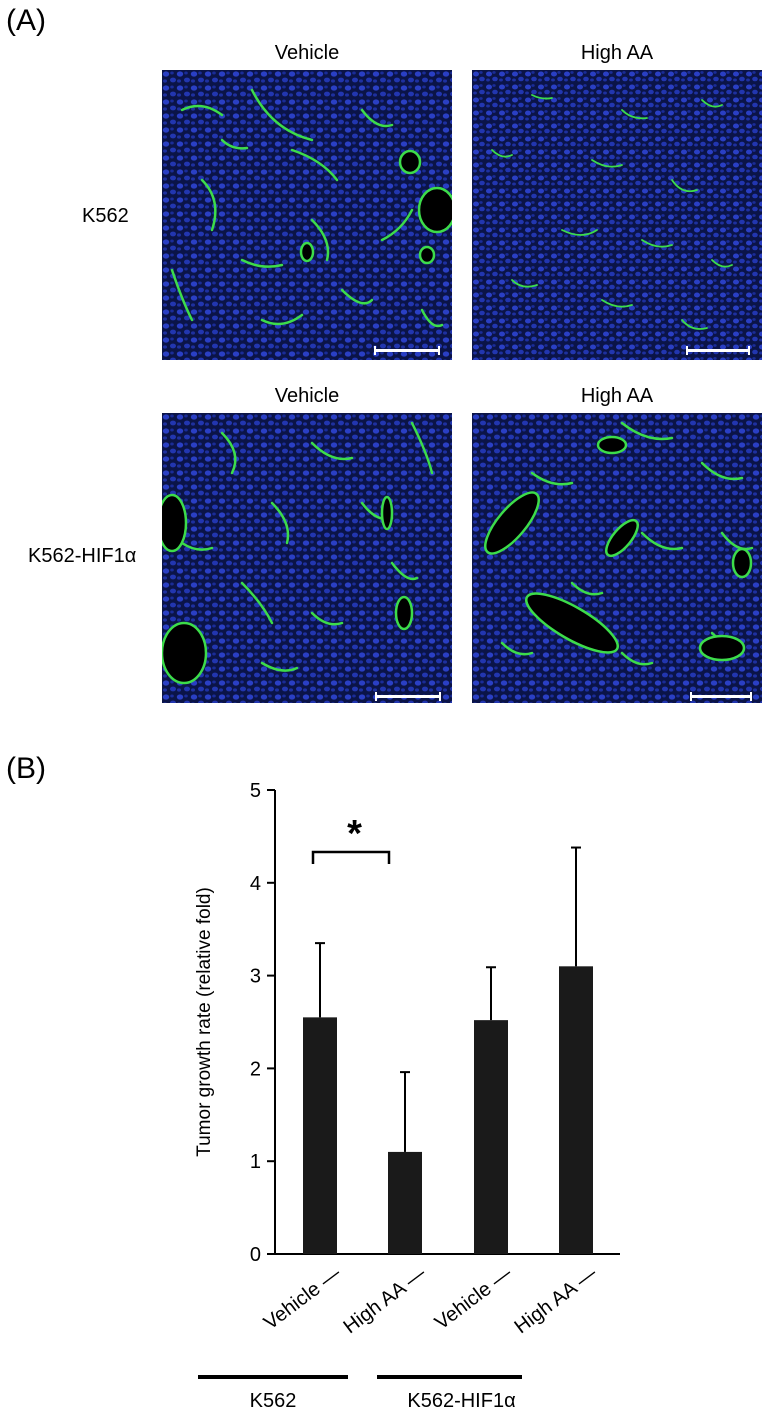 This screenshot has height=1416, width=770. What do you see at coordinates (26, 768) in the screenshot?
I see `panel-b-label: (B)` at bounding box center [26, 768].